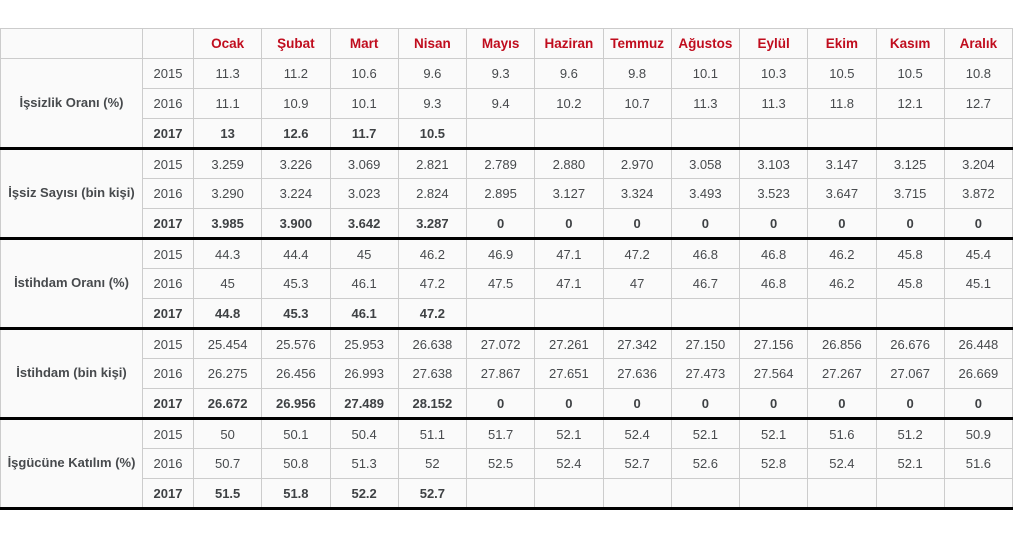  I want to click on value-cell: 52.5, so click(500, 463).